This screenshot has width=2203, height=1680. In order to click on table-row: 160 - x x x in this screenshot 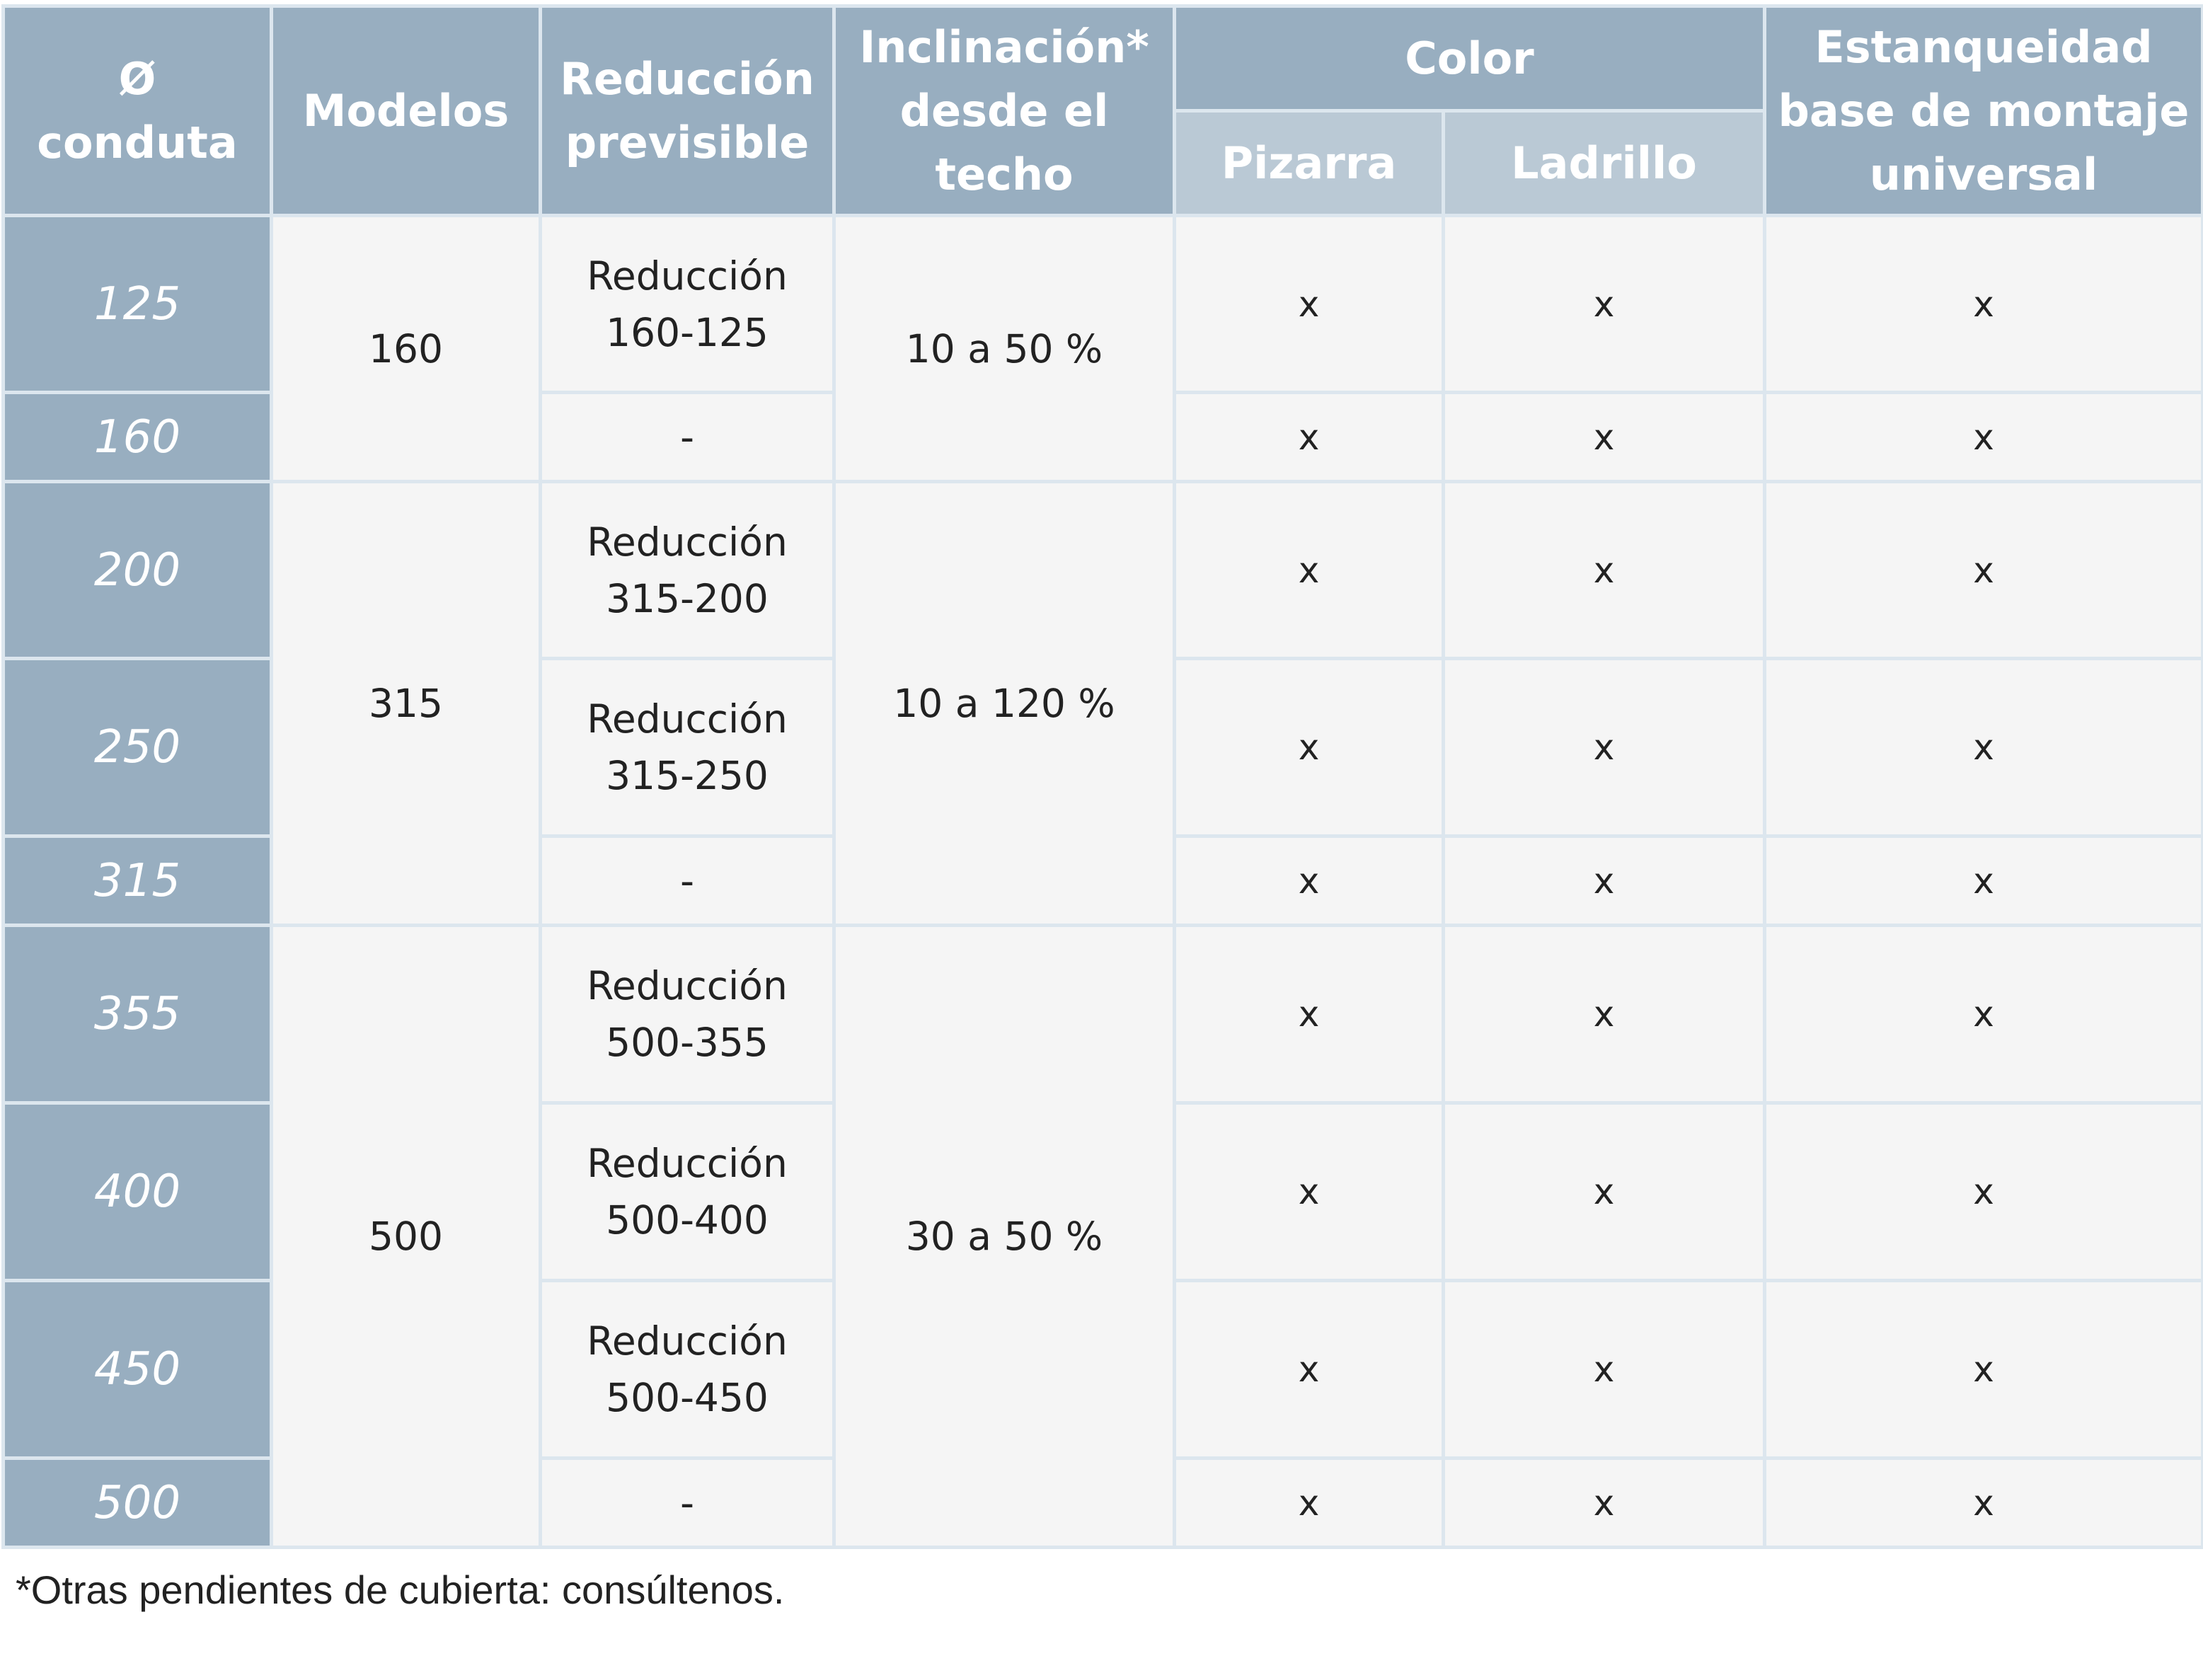, I will do `click(1102, 437)`.